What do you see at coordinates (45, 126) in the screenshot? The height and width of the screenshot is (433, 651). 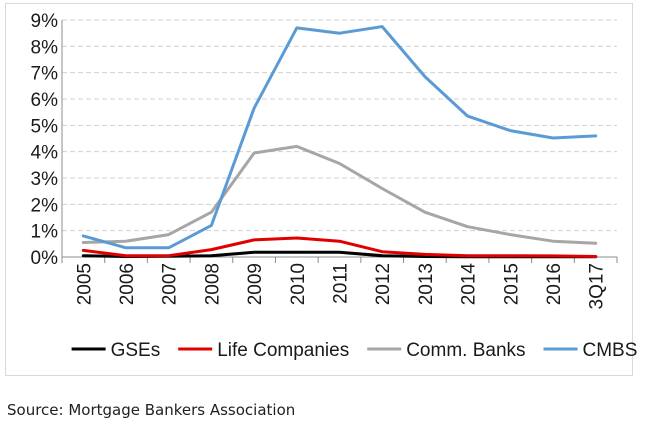 I see `y-tick-label: 5%` at bounding box center [45, 126].